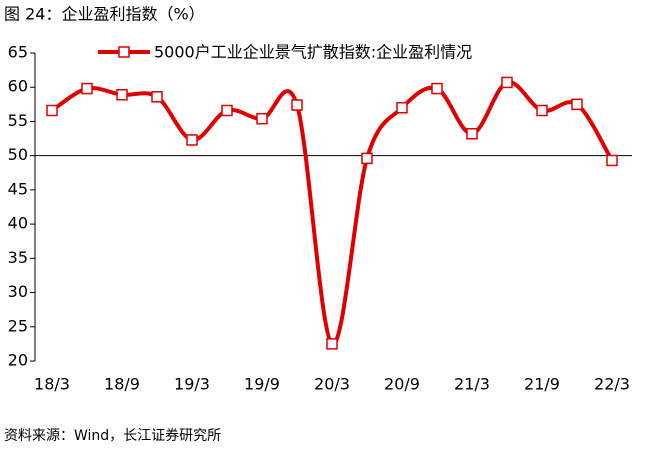  What do you see at coordinates (313, 52) in the screenshot?
I see `legend-label: 5000户工业企业景气扩散指数:企业盈利情况` at bounding box center [313, 52].